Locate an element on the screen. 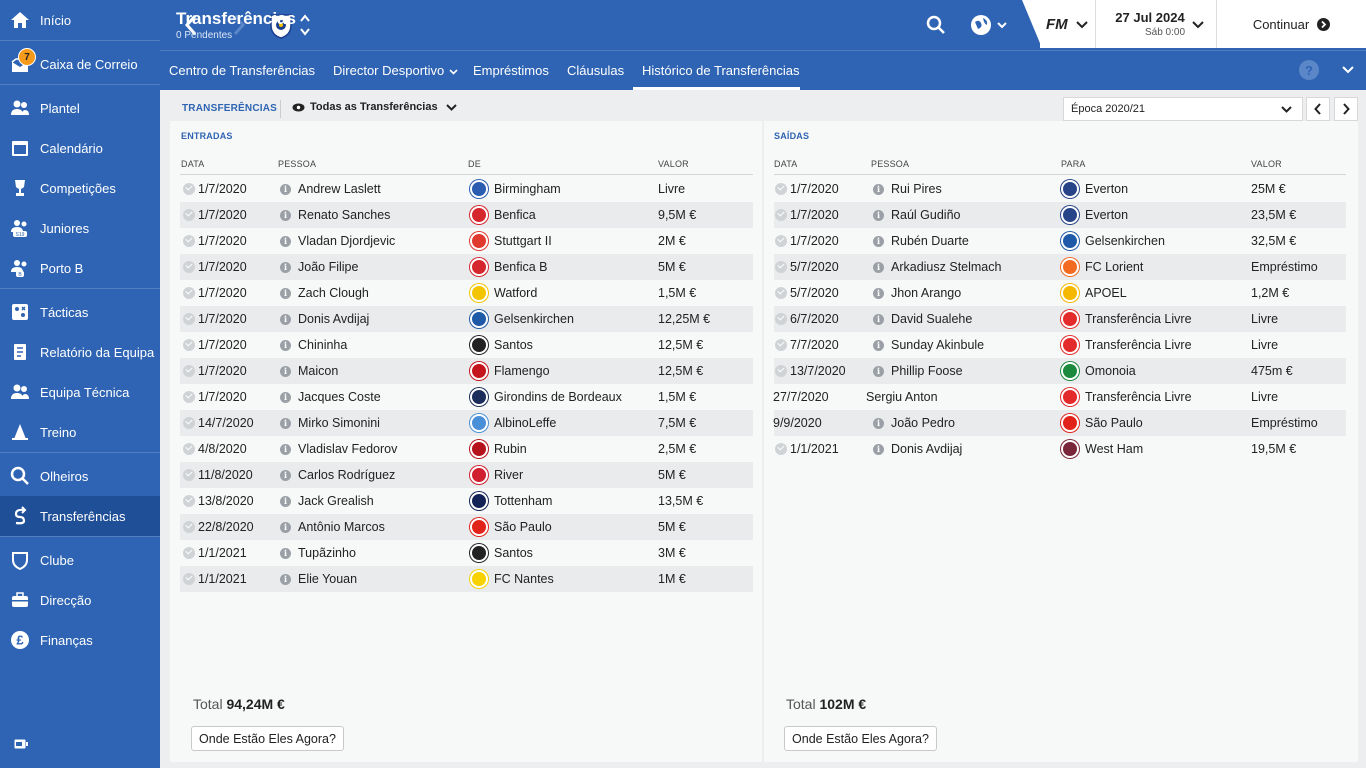  table-row: 1/7/2020 i Chininha Santos 12,5M € is located at coordinates (466, 345).